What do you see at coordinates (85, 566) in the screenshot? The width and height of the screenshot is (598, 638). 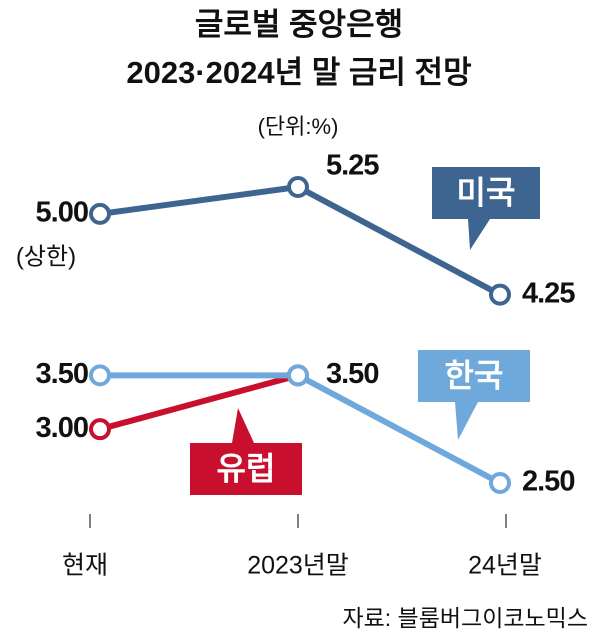 I see `x-tick-label: 현재` at bounding box center [85, 566].